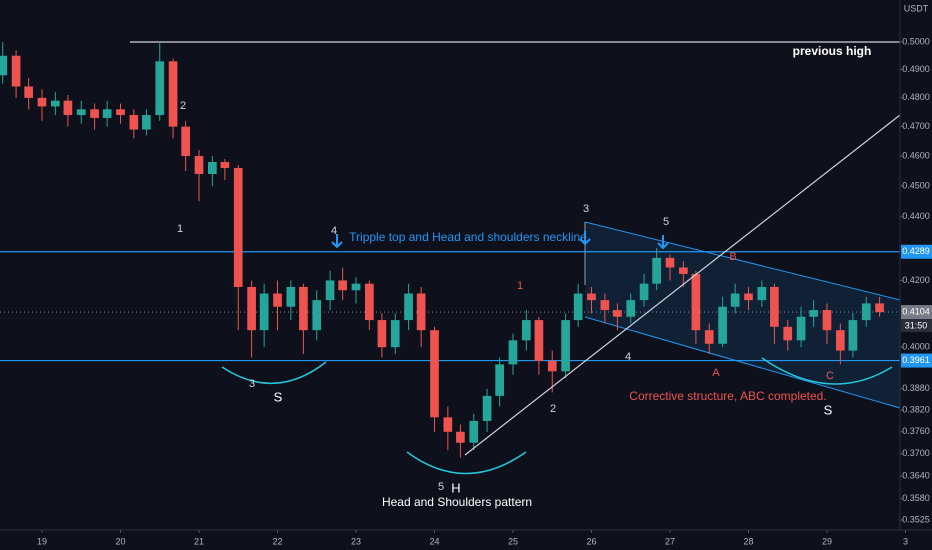 The width and height of the screenshot is (932, 550). Describe the element at coordinates (828, 409) in the screenshot. I see `annotation: S` at that location.